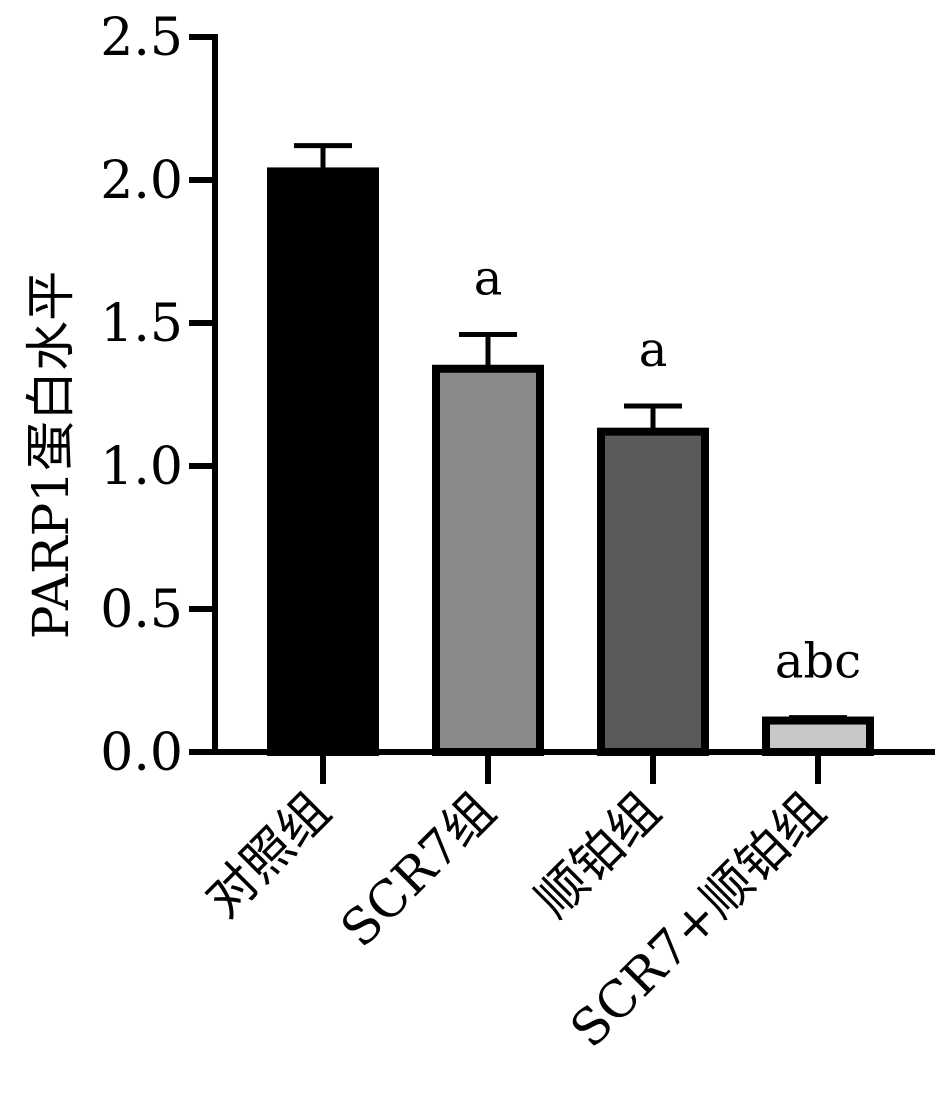  What do you see at coordinates (141, 610) in the screenshot?
I see `y-tick-label: 0.5` at bounding box center [141, 610].